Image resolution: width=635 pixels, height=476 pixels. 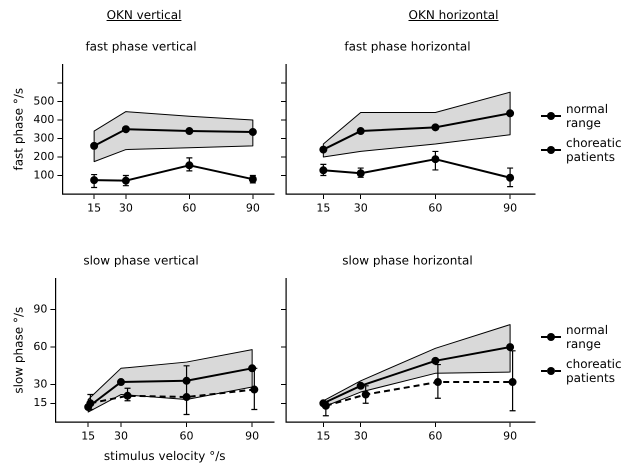 I want to click on chart-title: slow phase horizontal, so click(x=407, y=260).